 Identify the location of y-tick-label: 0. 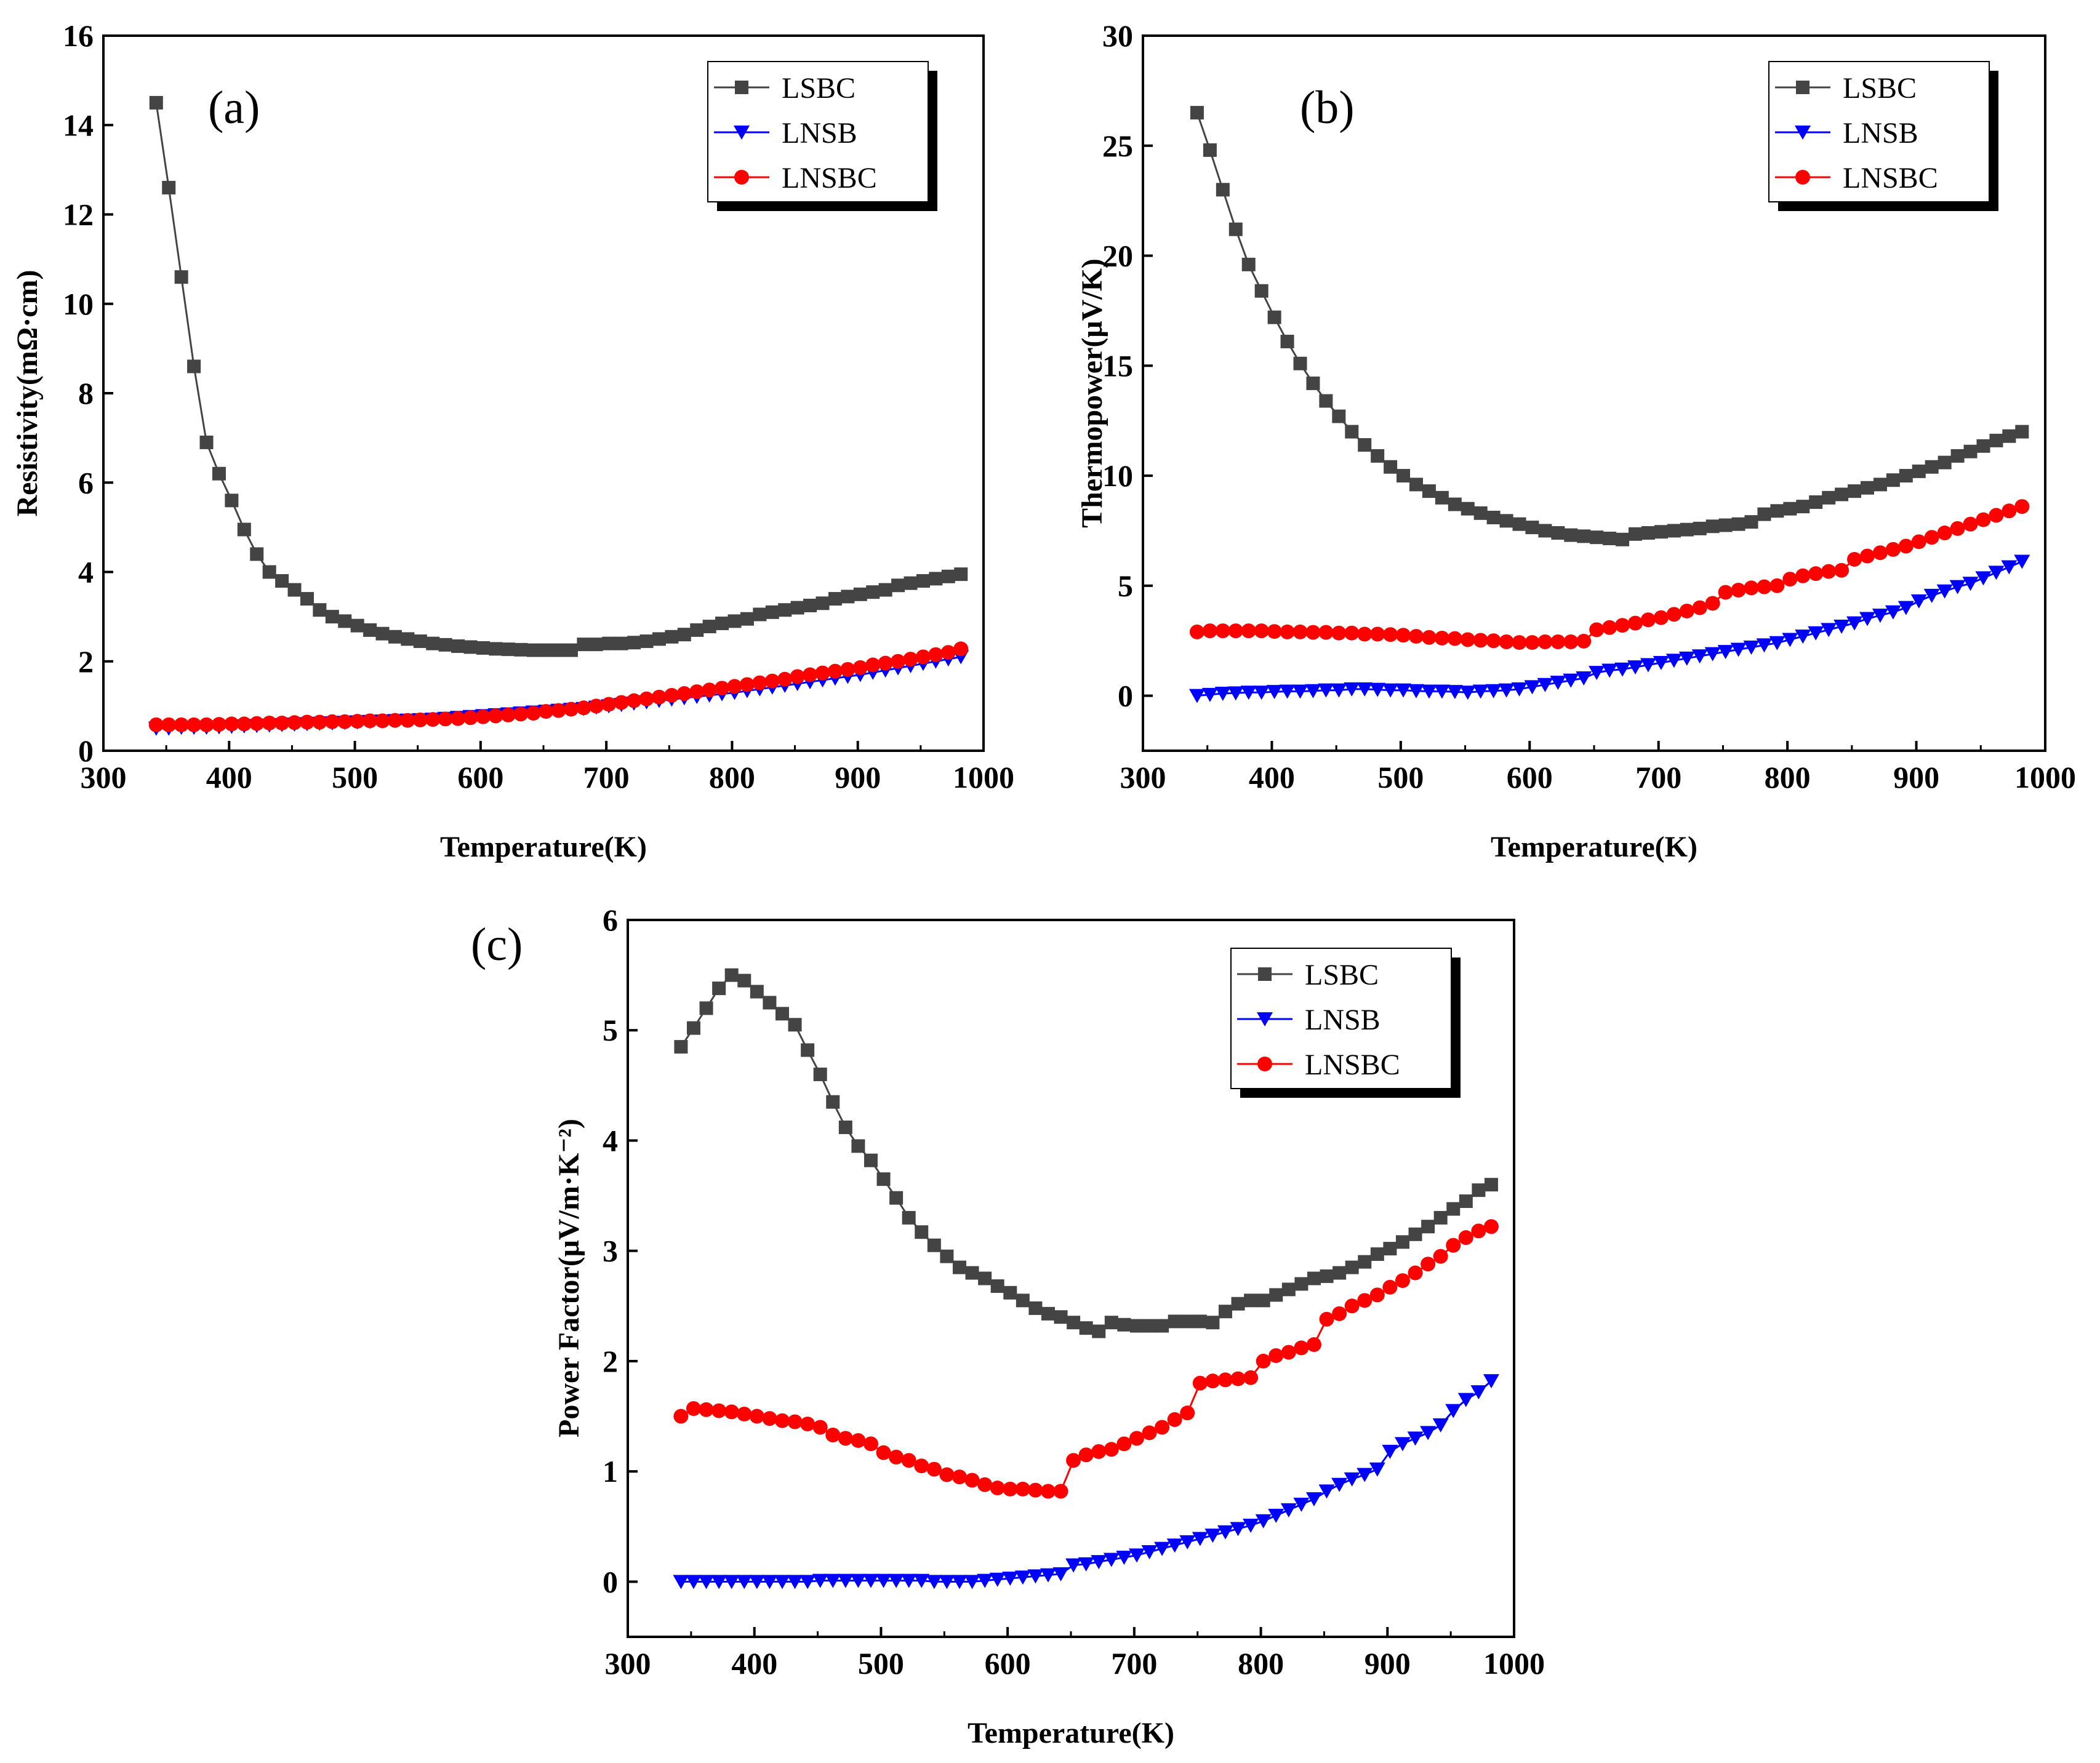
(611, 1581).